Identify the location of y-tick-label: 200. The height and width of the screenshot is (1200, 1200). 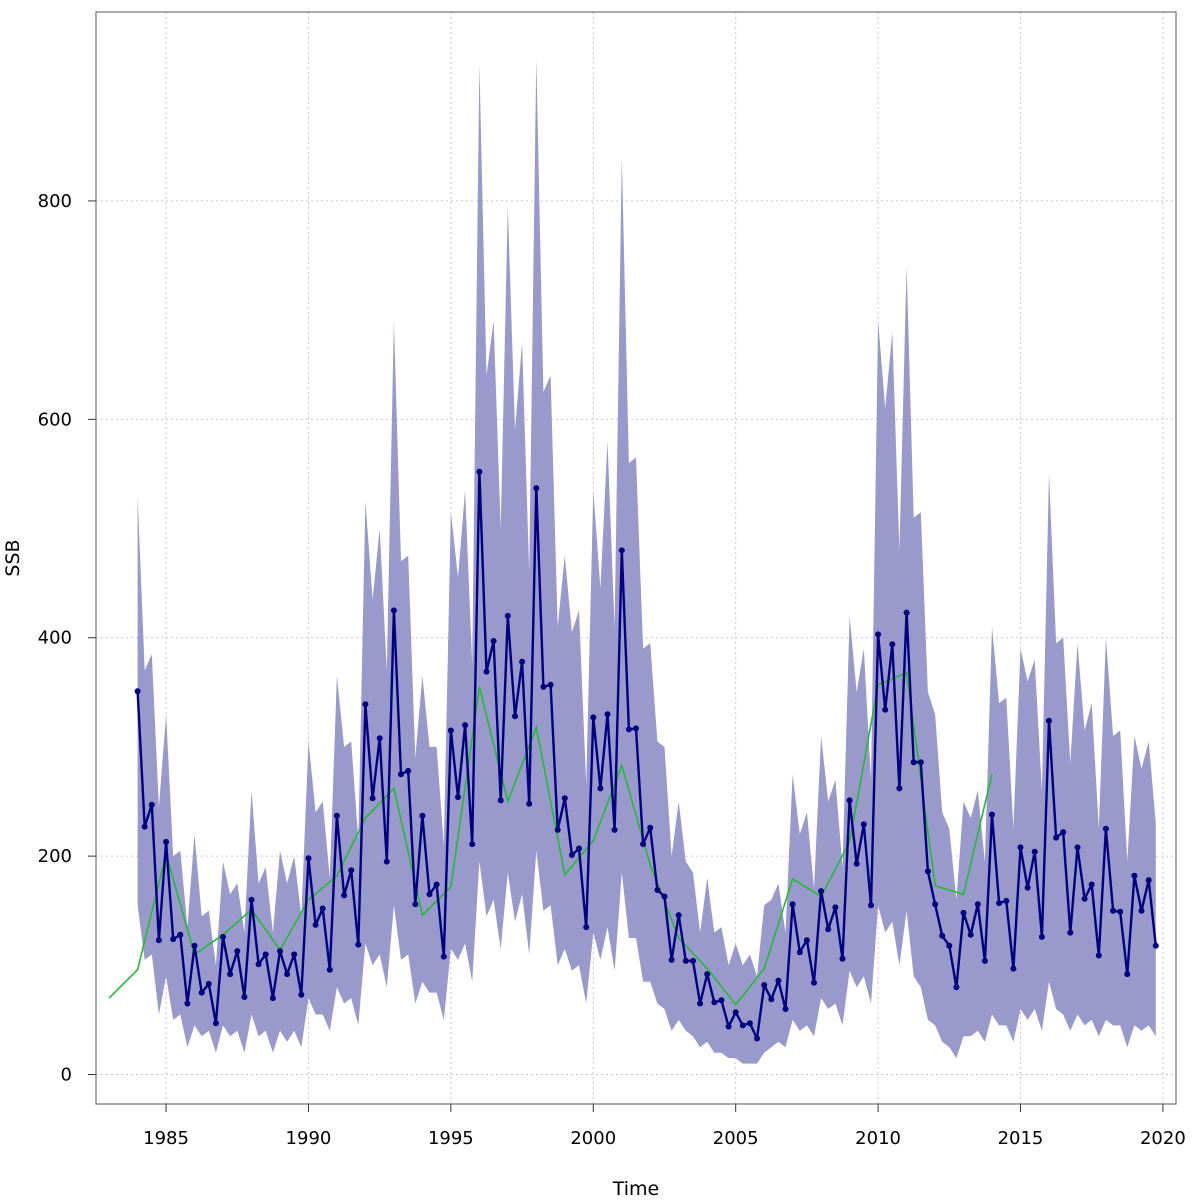
(55, 856).